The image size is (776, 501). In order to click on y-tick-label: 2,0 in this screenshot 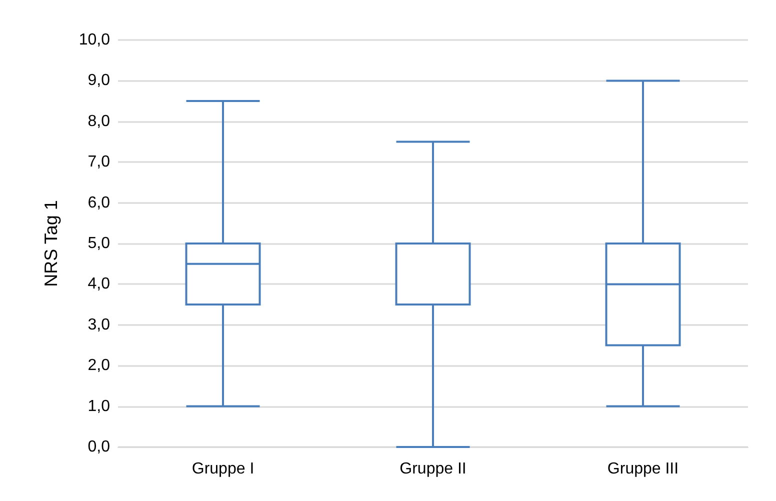, I will do `click(99, 365)`.